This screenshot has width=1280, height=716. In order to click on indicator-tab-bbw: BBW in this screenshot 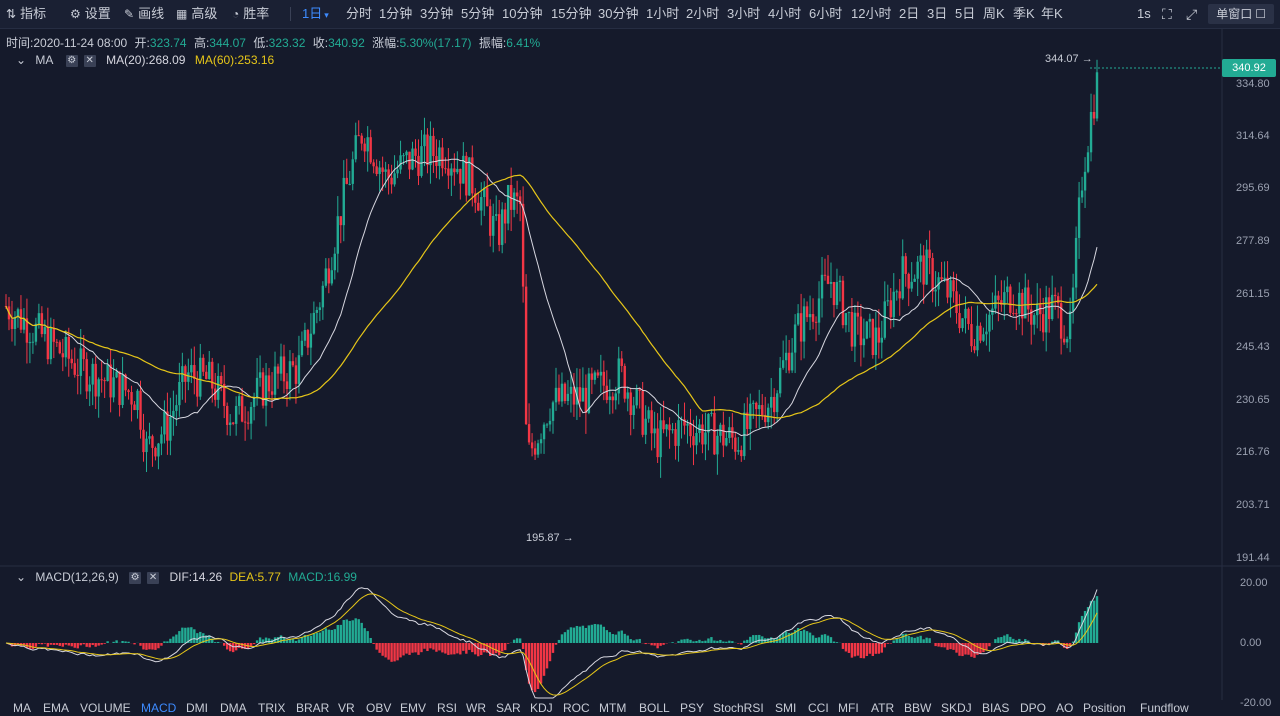, I will do `click(918, 708)`.